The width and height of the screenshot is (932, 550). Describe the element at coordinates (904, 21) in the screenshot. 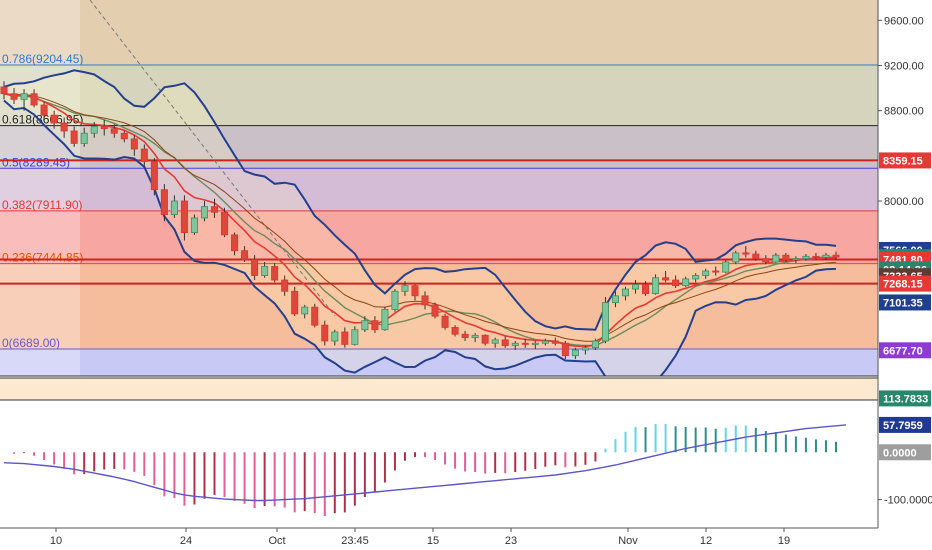

I see `price-tick-label: 9600.00` at that location.